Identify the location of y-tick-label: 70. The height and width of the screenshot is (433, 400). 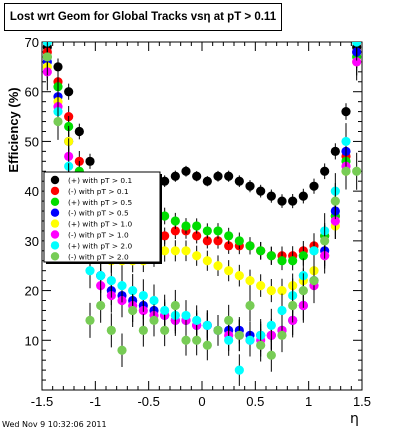
(32, 42).